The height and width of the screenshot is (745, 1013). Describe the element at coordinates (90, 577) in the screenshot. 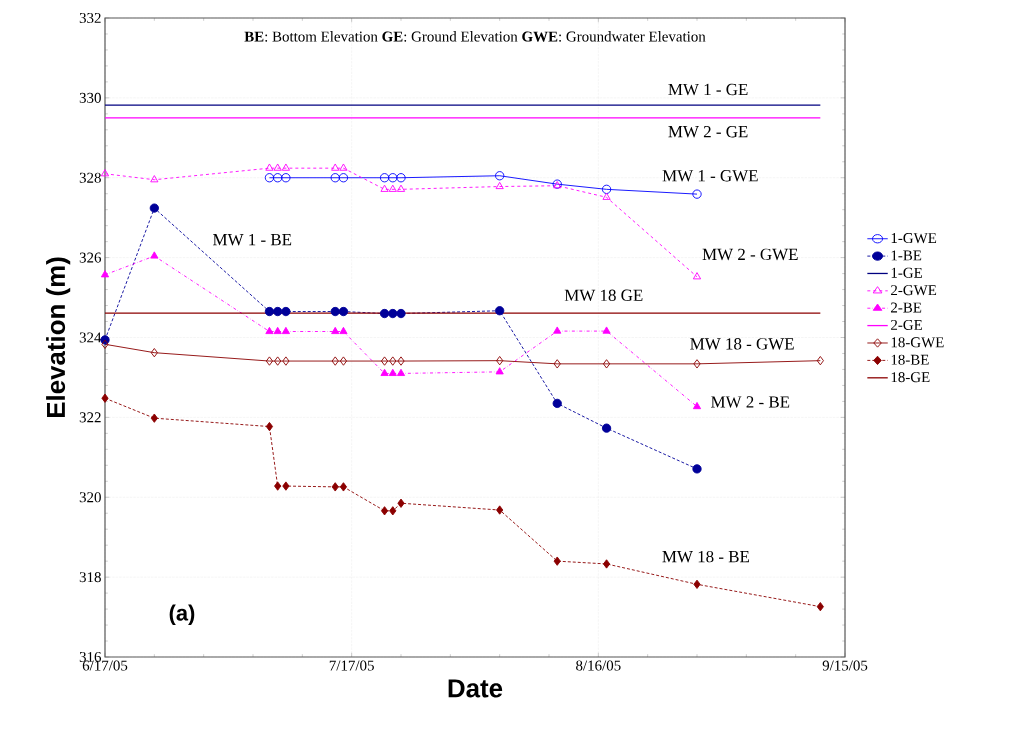

I see `y-tick-label: 318` at that location.